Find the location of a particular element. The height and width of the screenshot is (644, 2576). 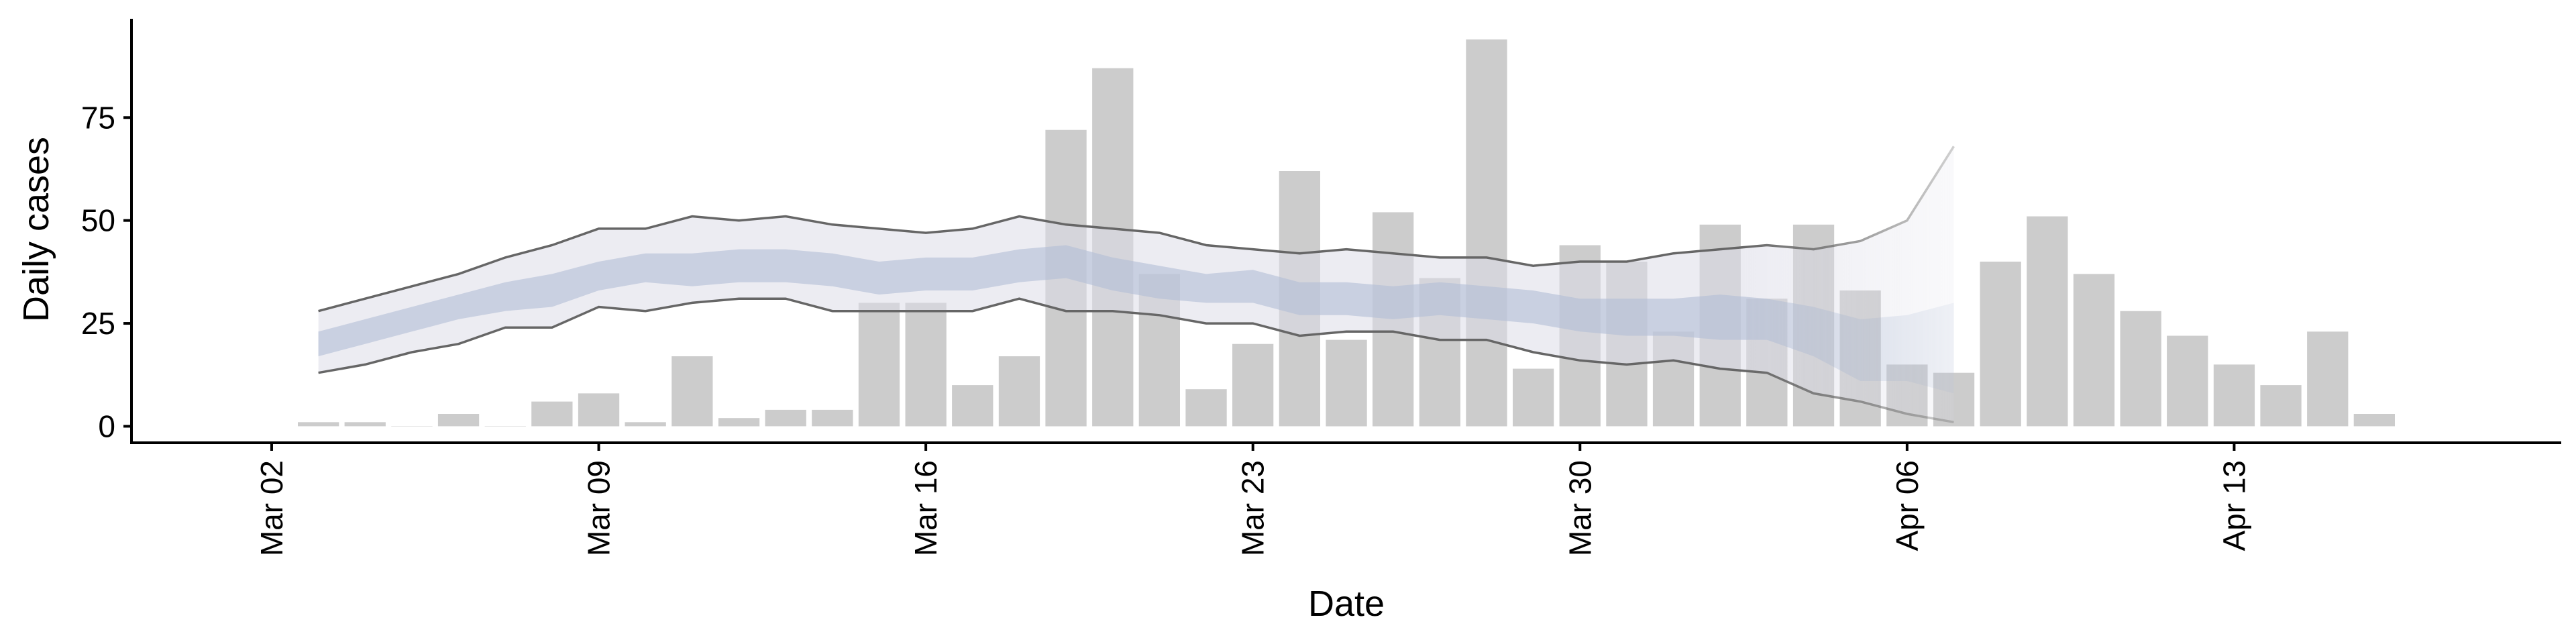

y-axis-ticks: 0 25 50 75 is located at coordinates (106, 271).